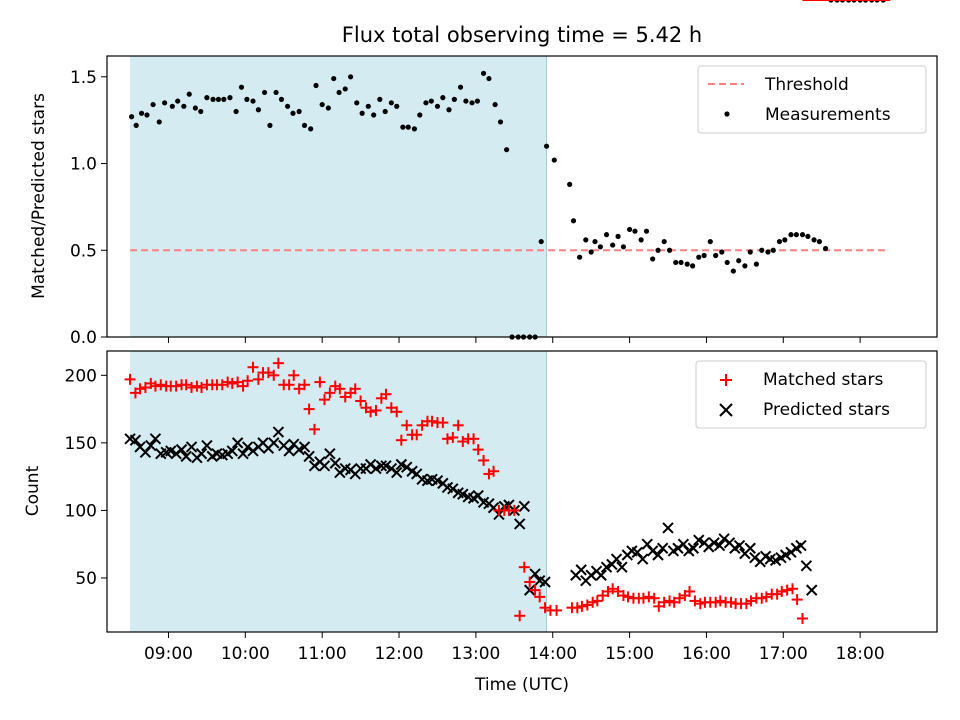 The height and width of the screenshot is (720, 960). Describe the element at coordinates (860, 654) in the screenshot. I see `x-tick-label: 18:00` at that location.